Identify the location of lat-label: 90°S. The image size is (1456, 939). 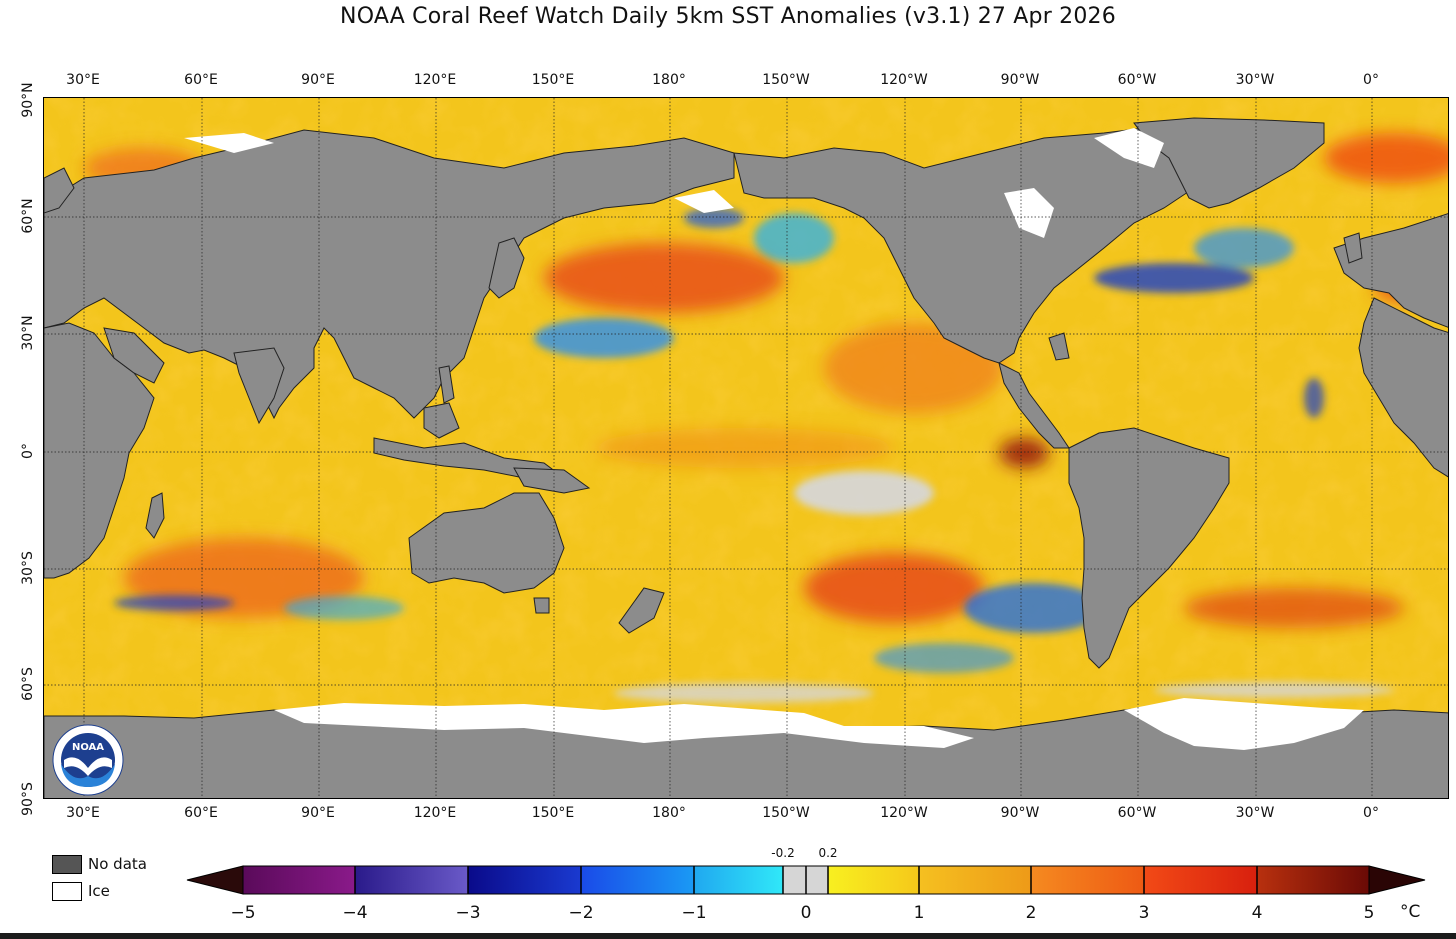
(28, 799).